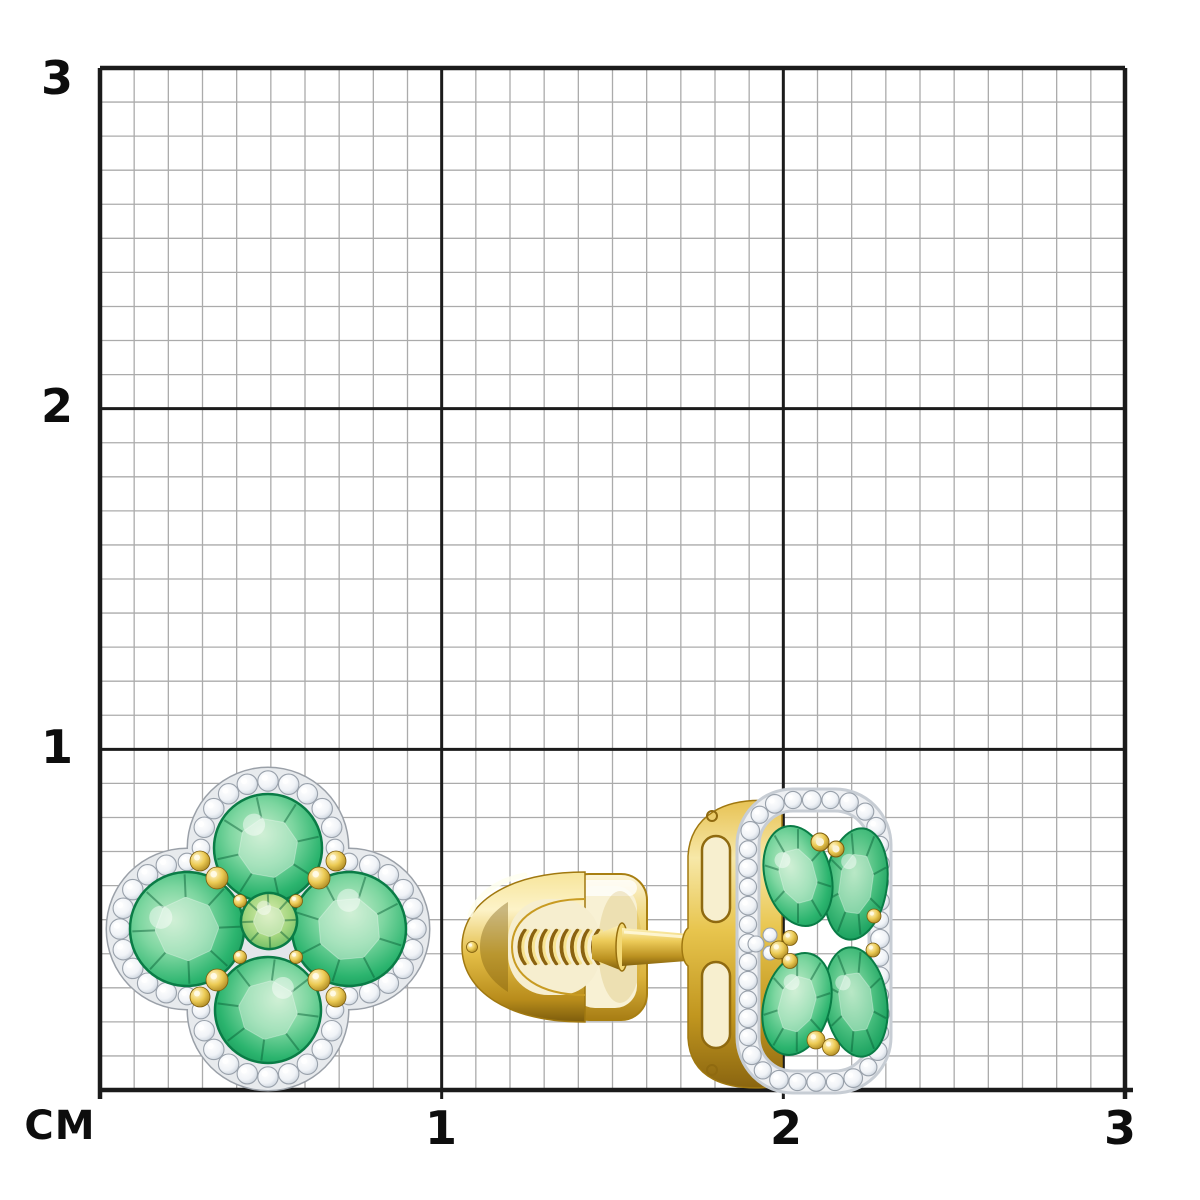 The image size is (1200, 1200). I want to click on ruler-bottom-label-1cm: 1, so click(441, 1128).